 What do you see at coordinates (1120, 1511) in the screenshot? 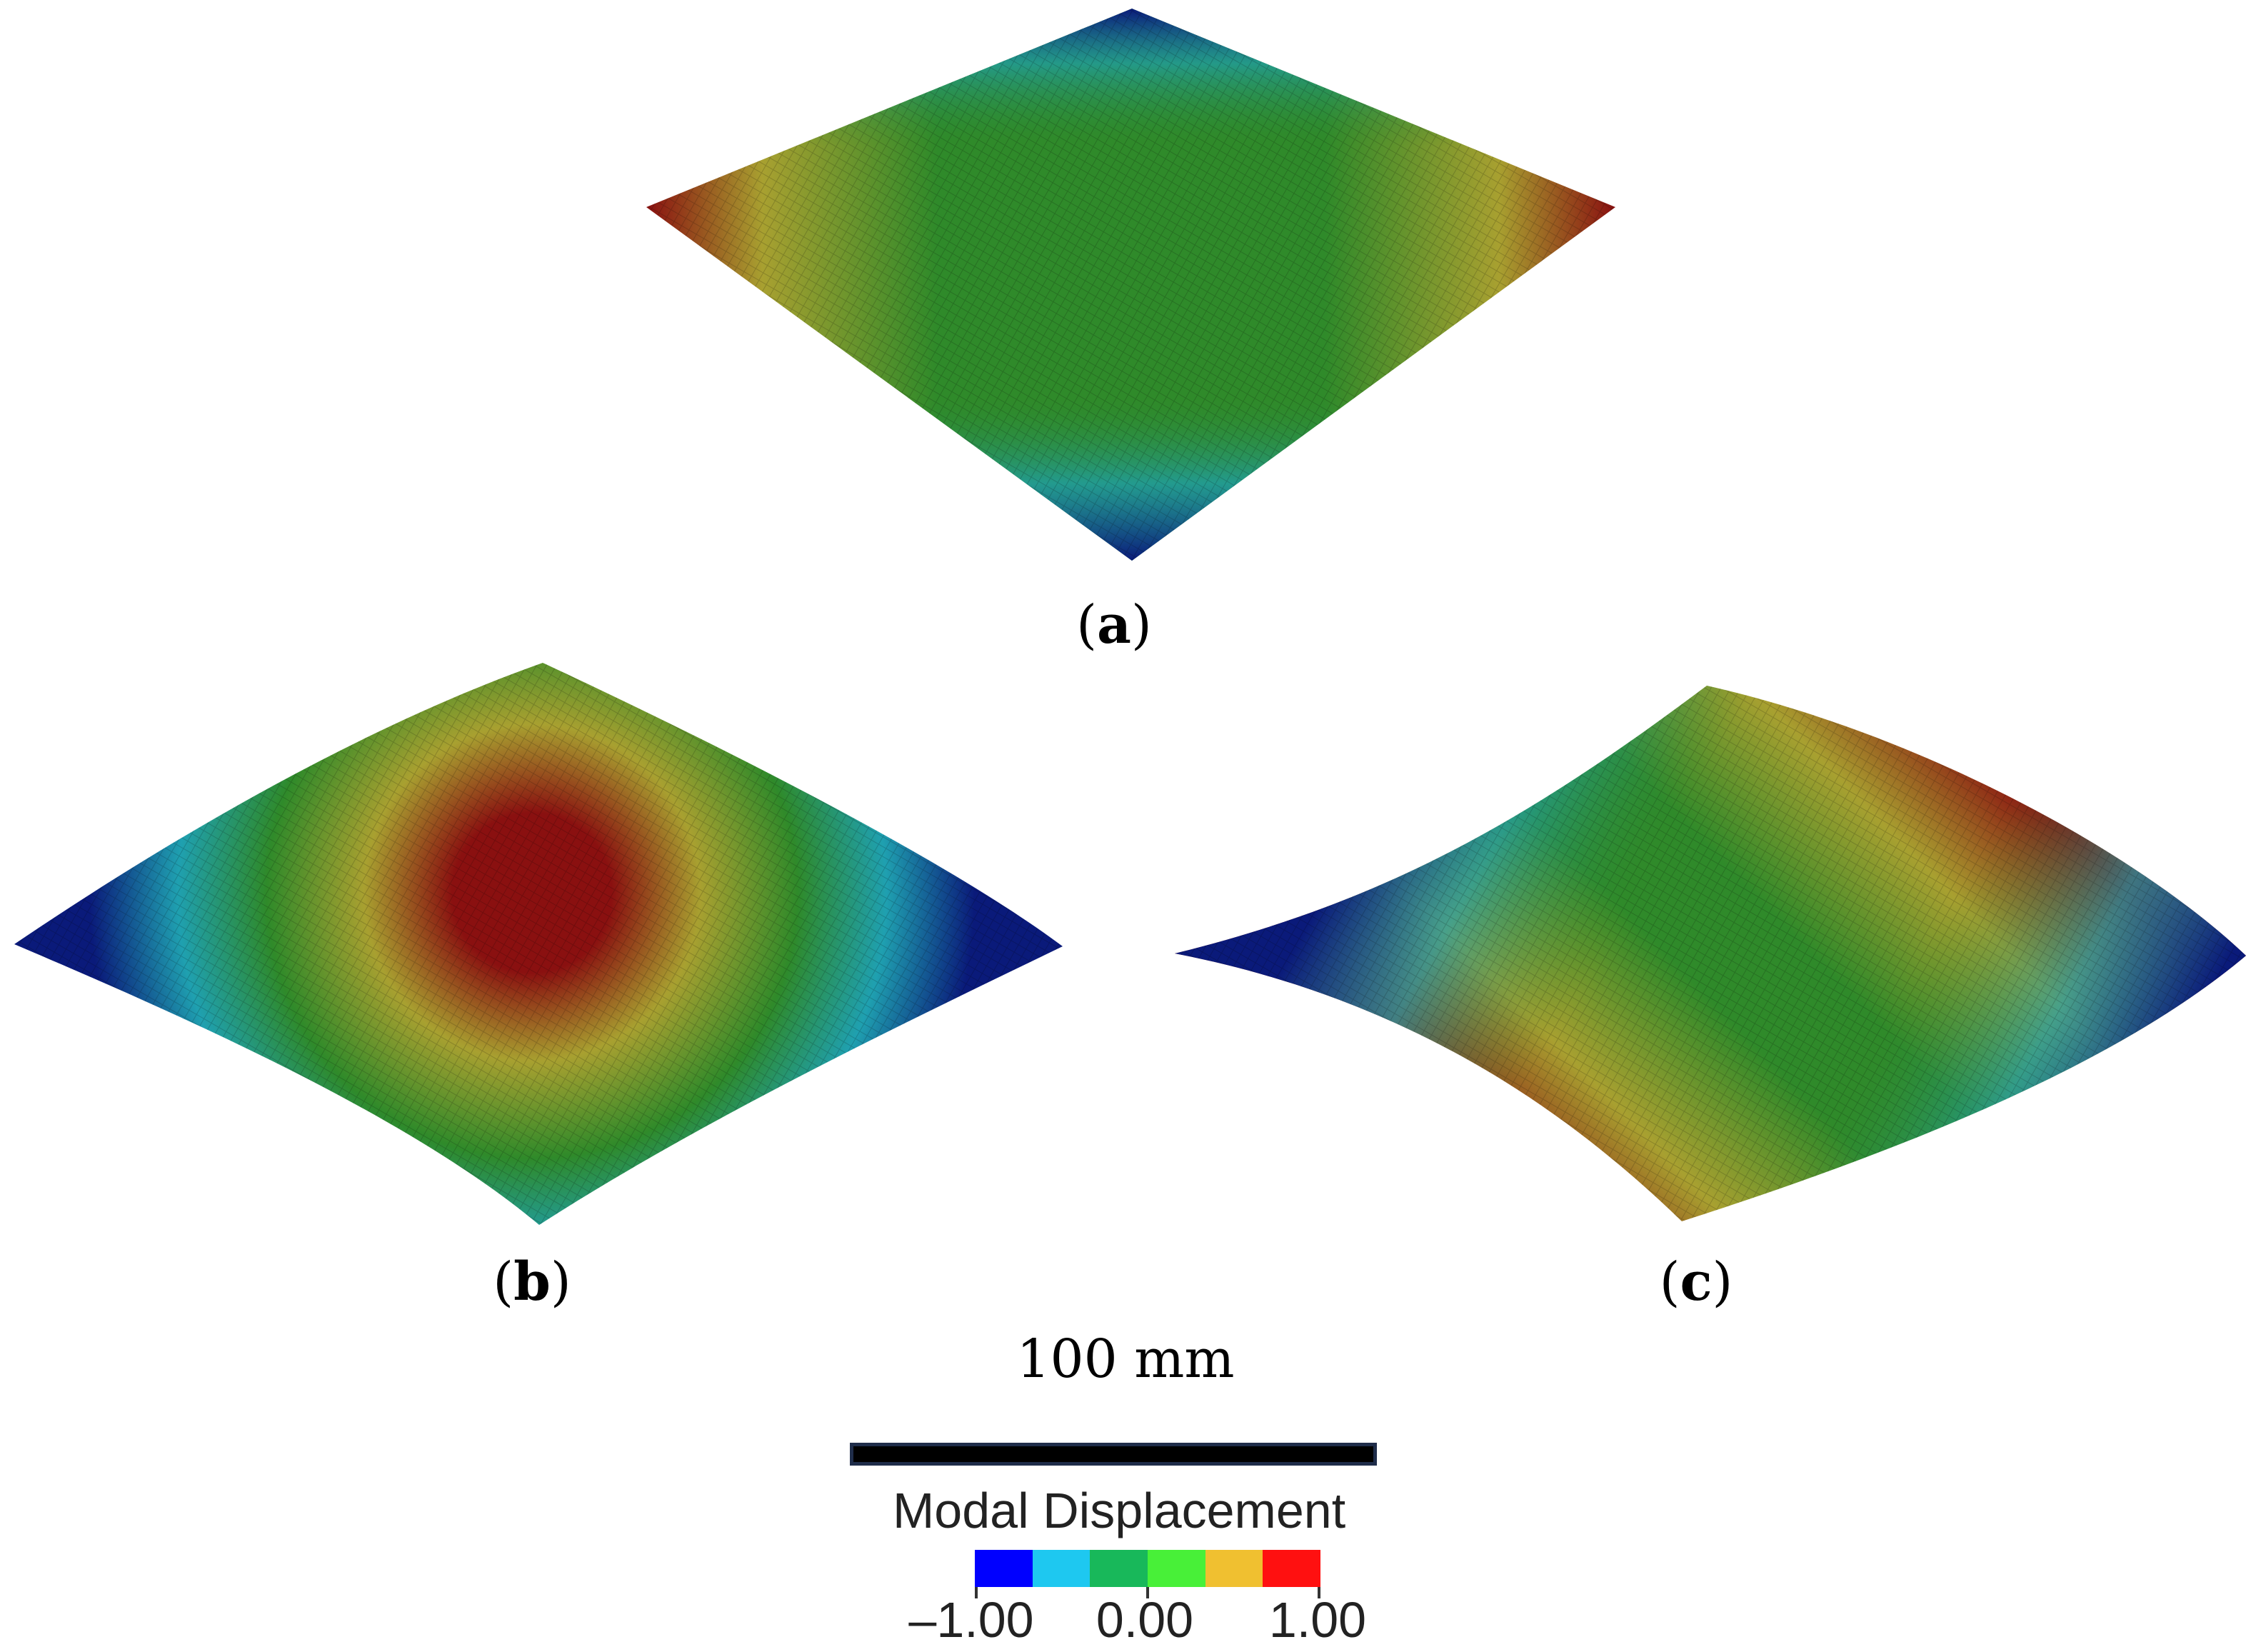
I see `legend-title: Modal Displacement` at bounding box center [1120, 1511].